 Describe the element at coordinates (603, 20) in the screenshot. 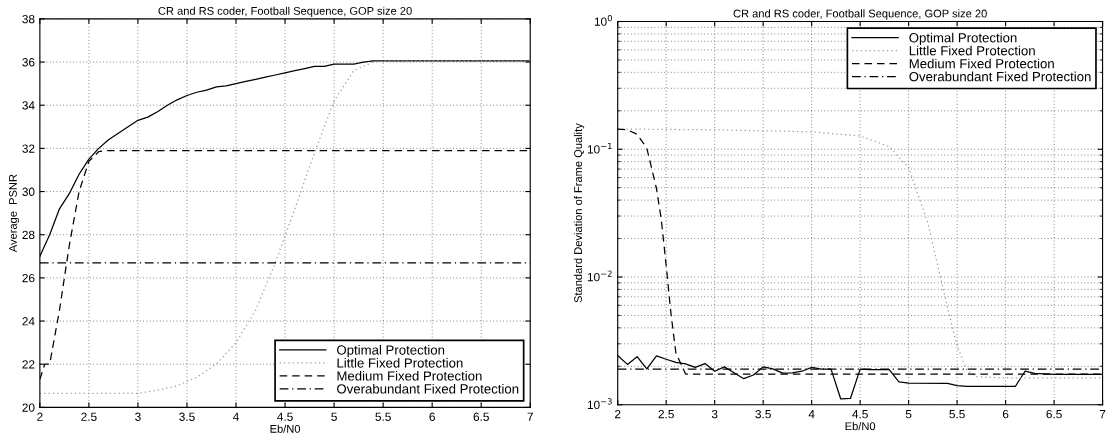

I see `y-tick-label: 10$^{0}$` at that location.